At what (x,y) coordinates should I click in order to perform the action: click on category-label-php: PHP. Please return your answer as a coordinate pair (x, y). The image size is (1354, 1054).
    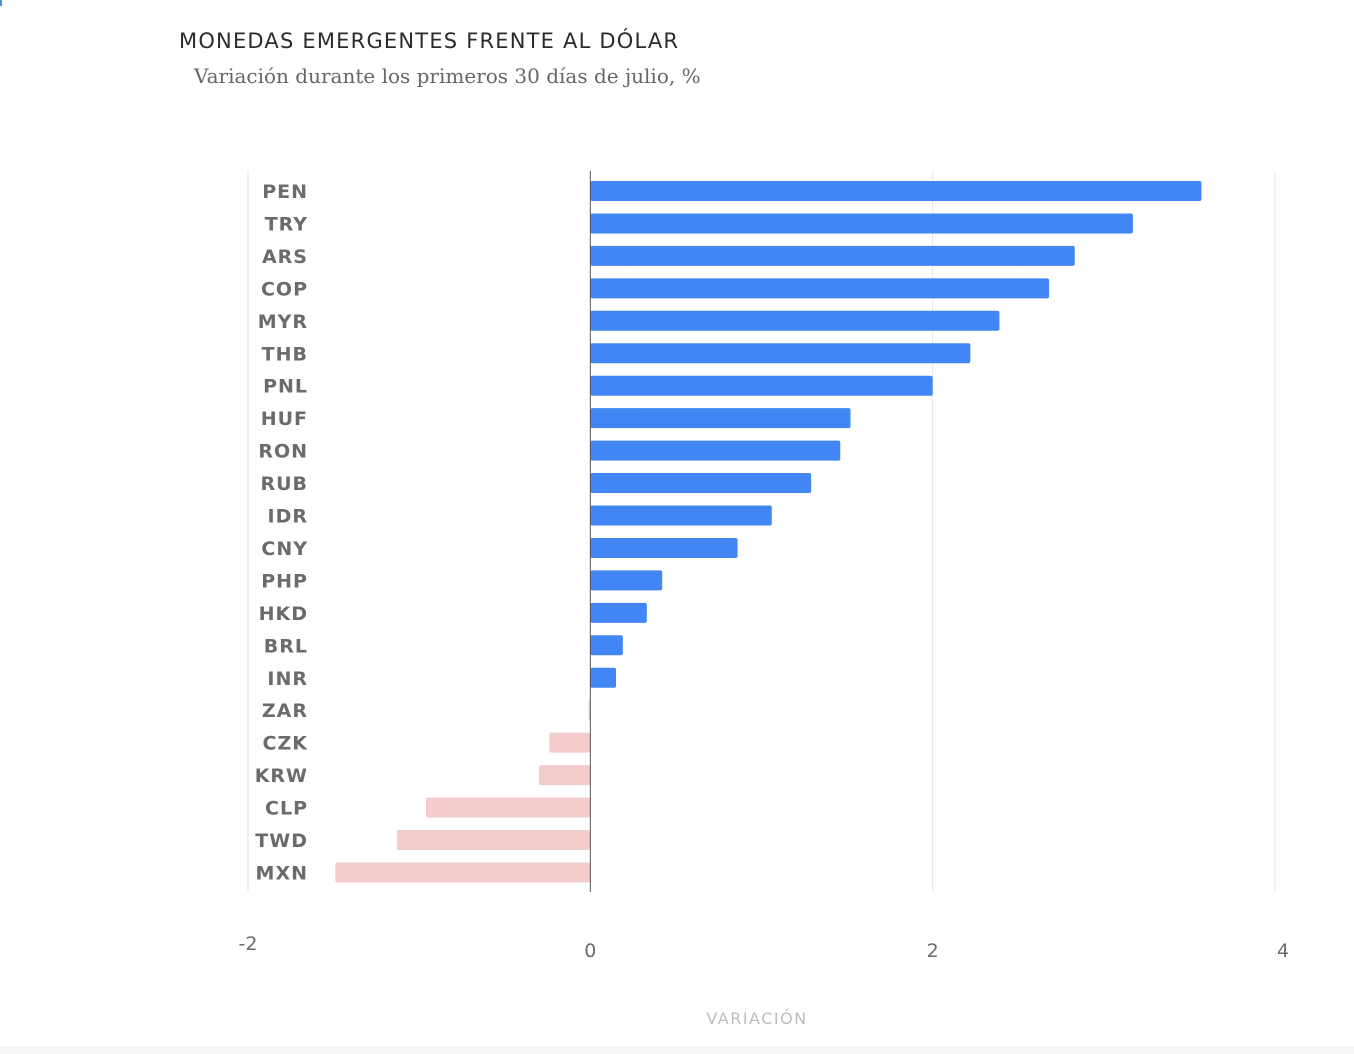
    Looking at the image, I should click on (284, 581).